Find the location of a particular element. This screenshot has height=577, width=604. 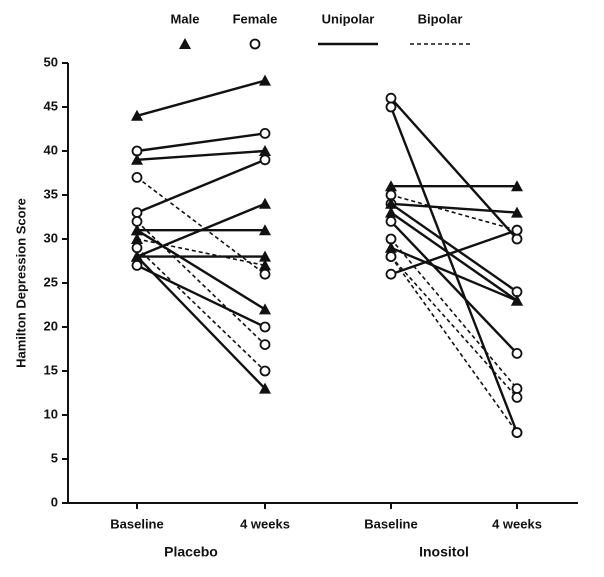

legend-label: Unipolar is located at coordinates (348, 18).